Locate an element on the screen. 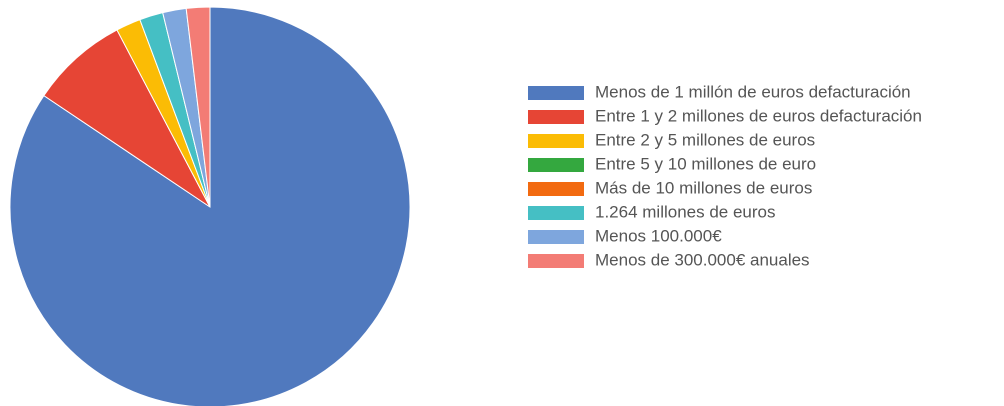  legend-label: Menos 100.000€ is located at coordinates (658, 235).